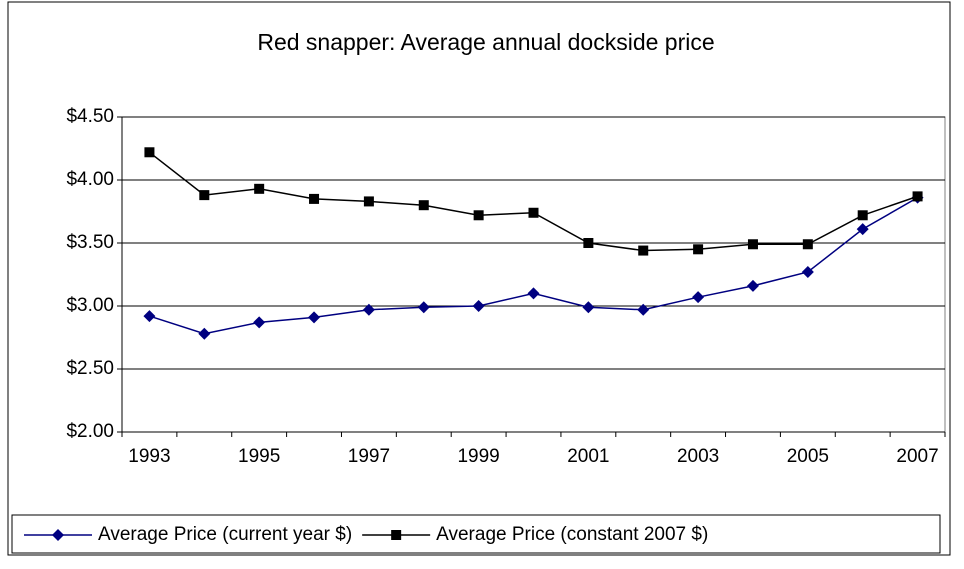 Image resolution: width=964 pixels, height=569 pixels. I want to click on x-tick-label: 2001, so click(588, 456).